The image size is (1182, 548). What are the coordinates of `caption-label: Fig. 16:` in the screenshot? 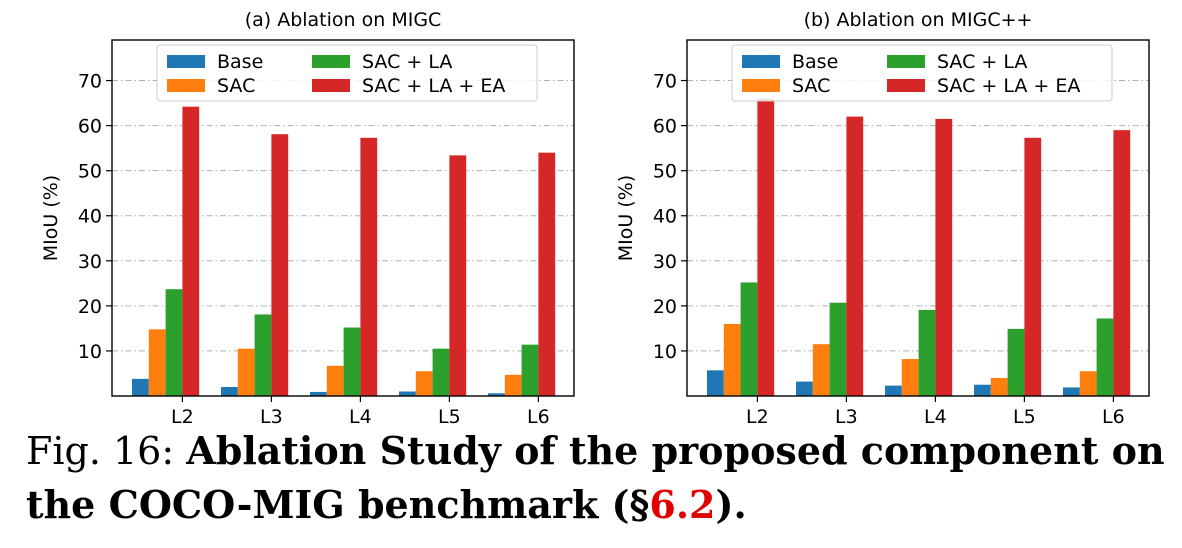 It's located at (100, 451).